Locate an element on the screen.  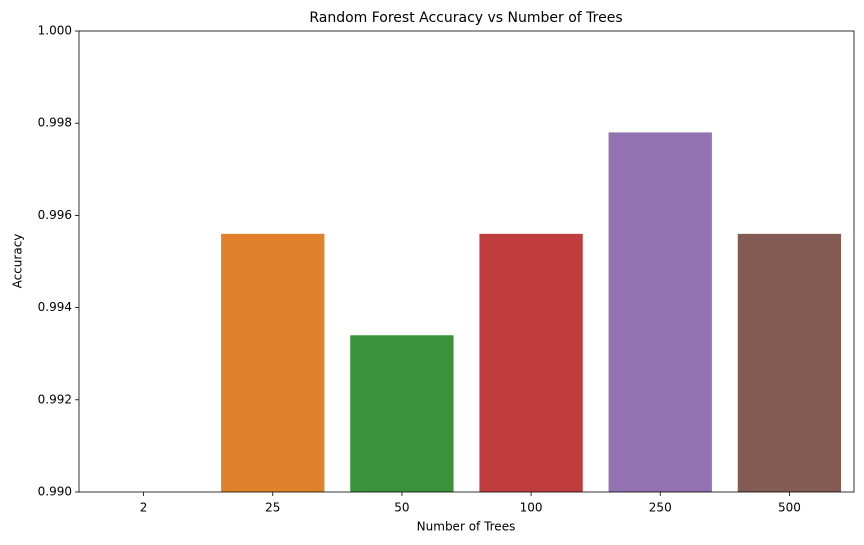
x-tick-label: 500 is located at coordinates (789, 508).